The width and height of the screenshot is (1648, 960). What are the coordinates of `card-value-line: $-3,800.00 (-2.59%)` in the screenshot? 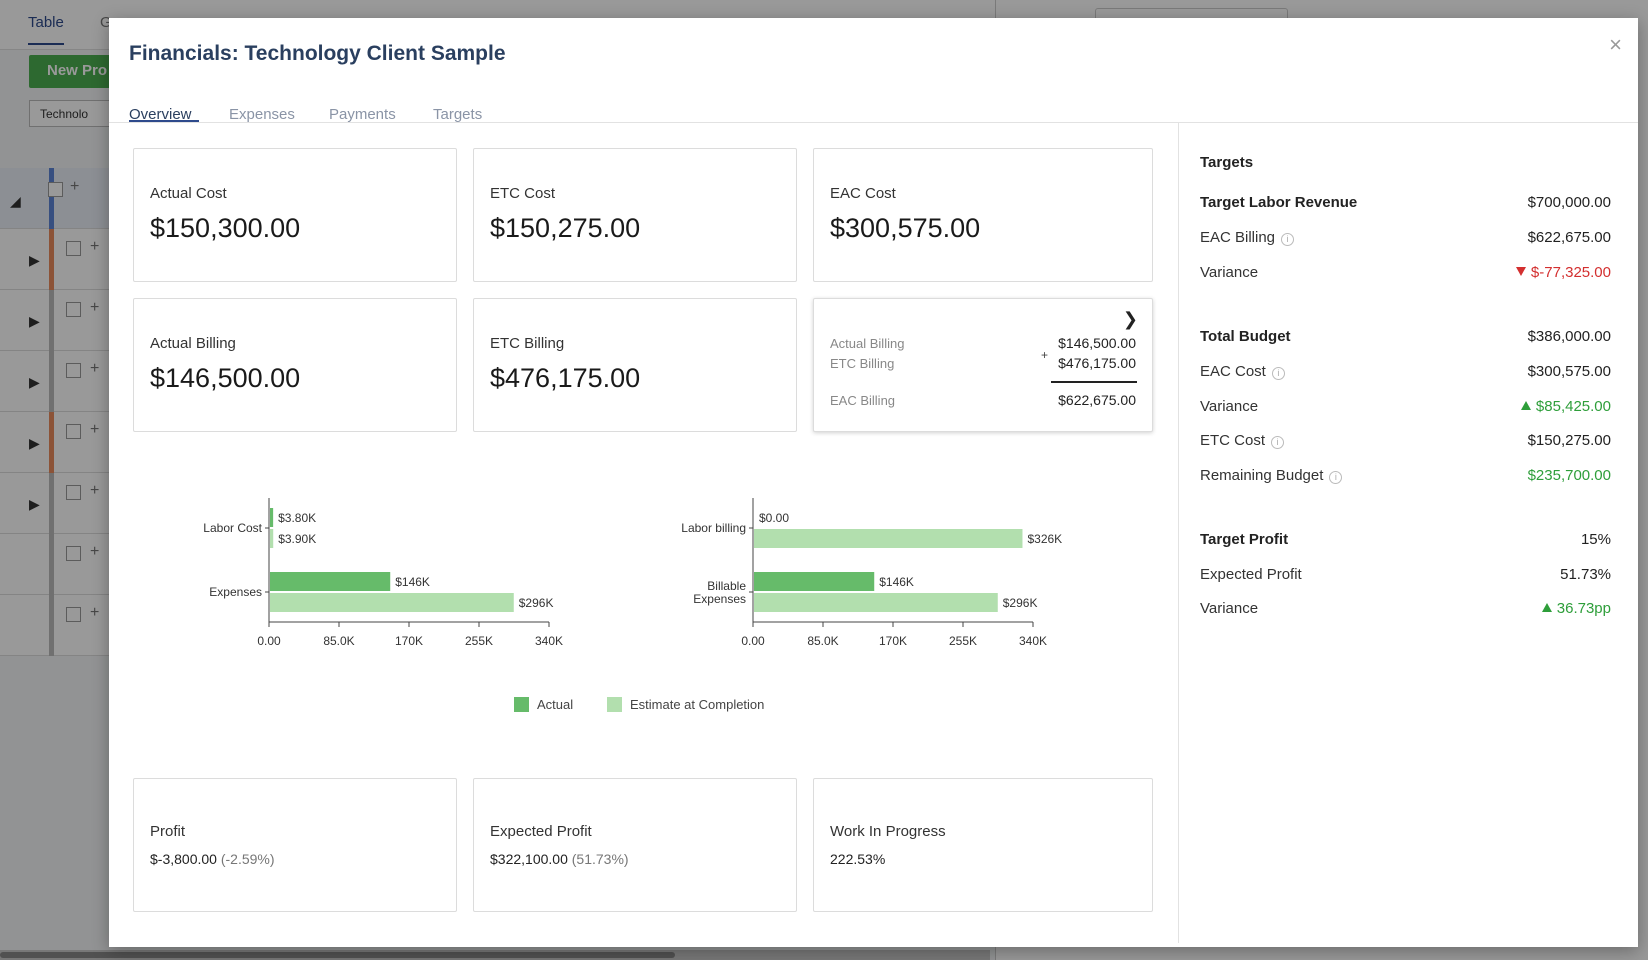 It's located at (212, 859).